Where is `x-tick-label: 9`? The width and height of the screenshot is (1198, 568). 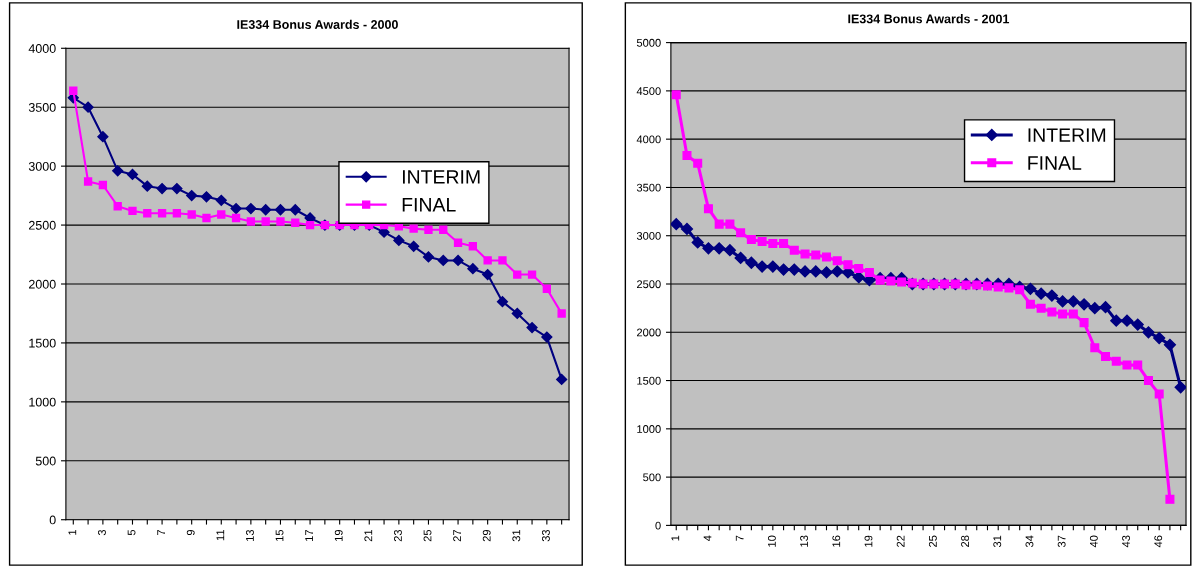
x-tick-label: 9 is located at coordinates (190, 532).